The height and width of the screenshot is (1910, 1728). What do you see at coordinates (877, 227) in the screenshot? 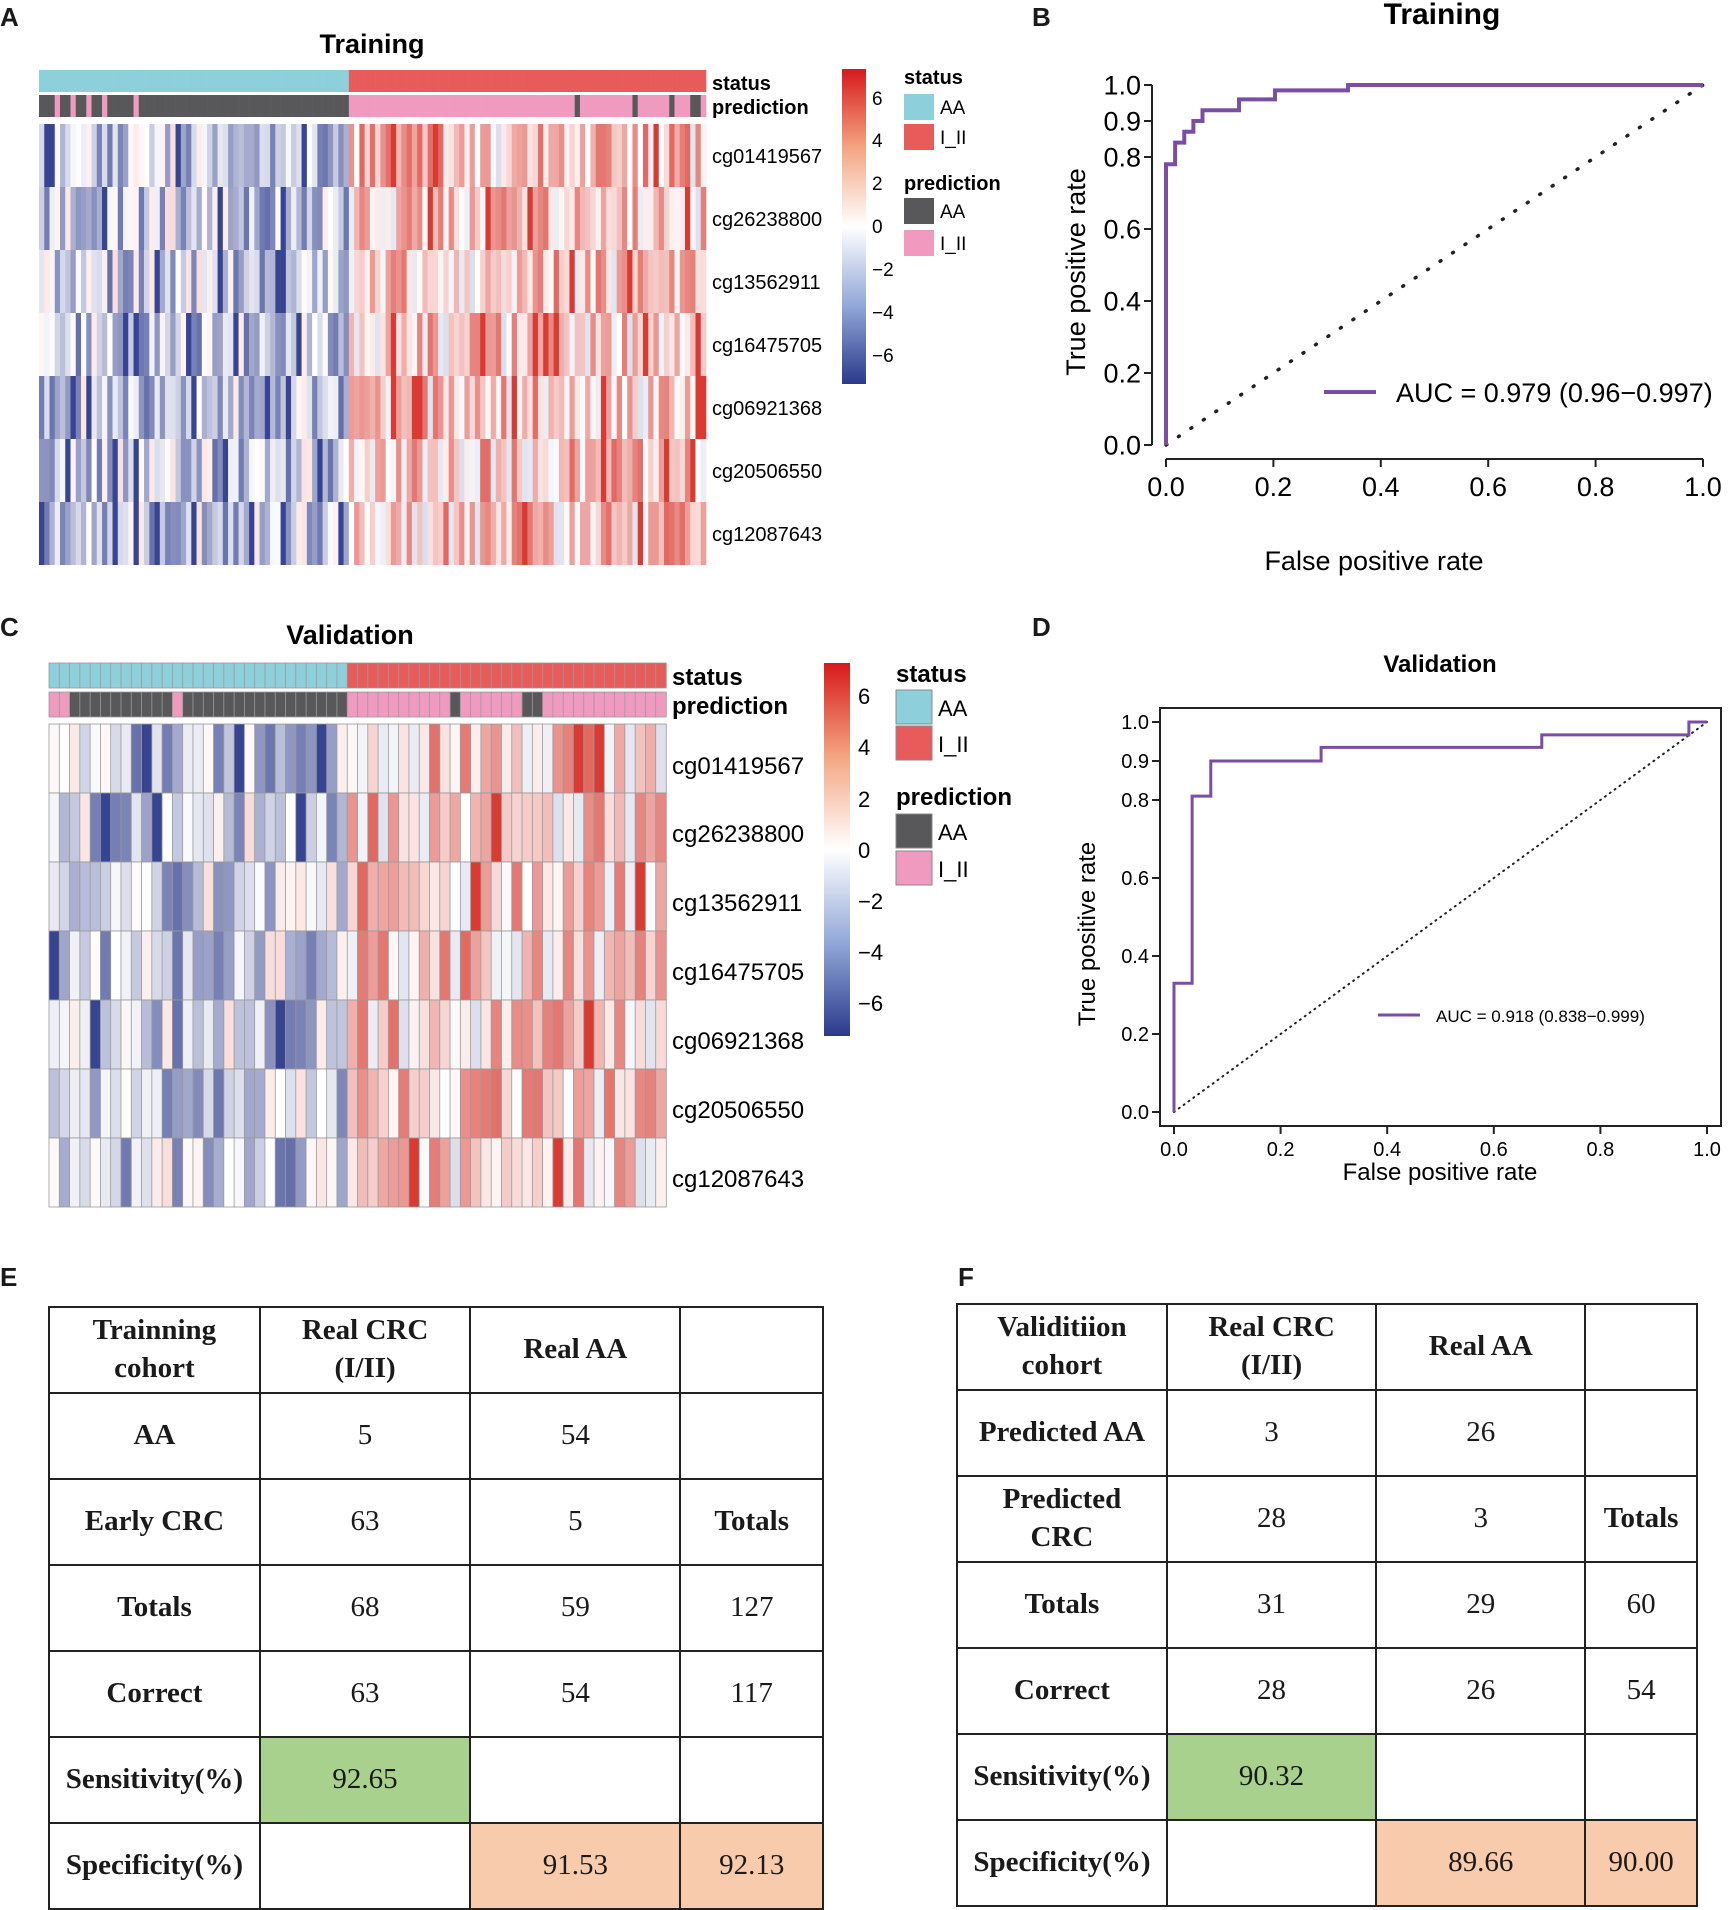
I see `scale-tick: 0` at bounding box center [877, 227].